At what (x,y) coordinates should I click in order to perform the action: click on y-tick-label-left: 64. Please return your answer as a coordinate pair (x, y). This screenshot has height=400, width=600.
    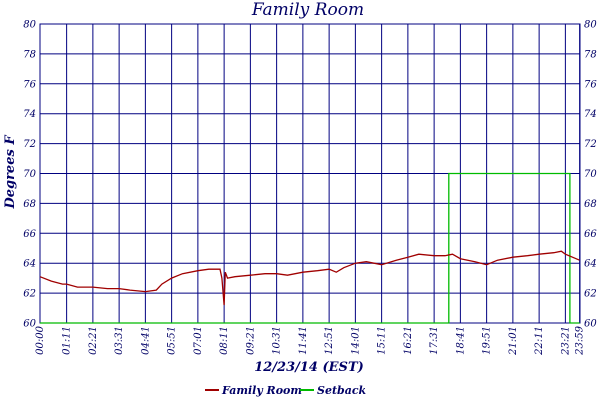
    Looking at the image, I should click on (29, 264).